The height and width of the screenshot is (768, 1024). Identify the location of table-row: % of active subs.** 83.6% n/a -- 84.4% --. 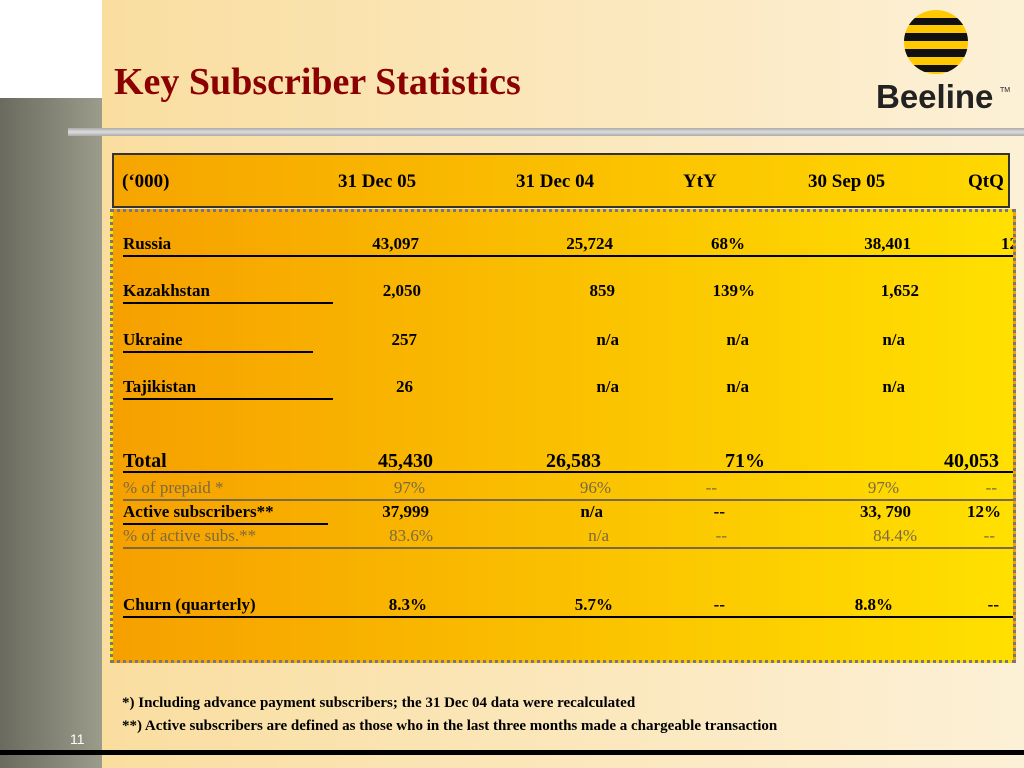
(568, 537).